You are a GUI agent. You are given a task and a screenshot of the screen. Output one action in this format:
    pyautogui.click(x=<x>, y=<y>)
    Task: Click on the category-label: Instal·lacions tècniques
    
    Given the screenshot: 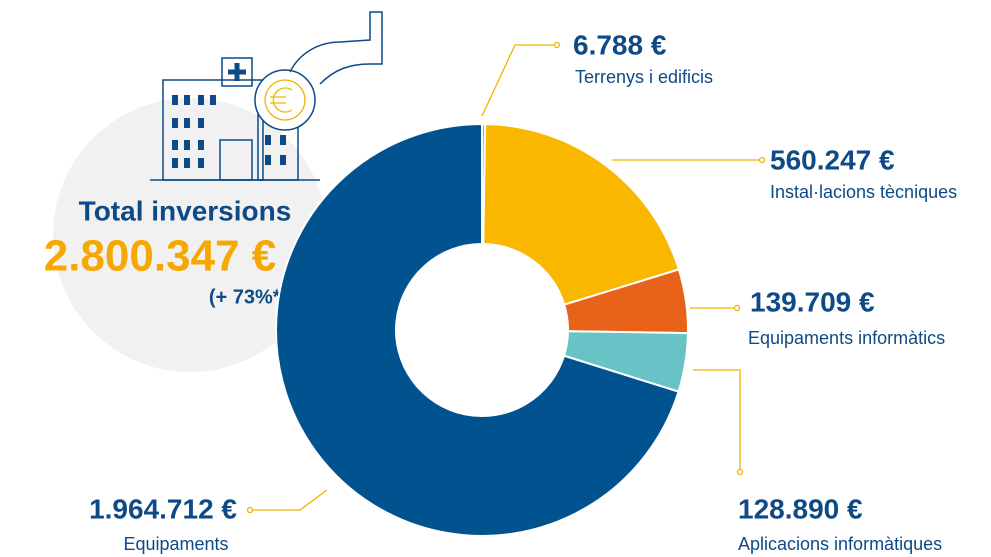 What is the action you would take?
    pyautogui.click(x=863, y=192)
    